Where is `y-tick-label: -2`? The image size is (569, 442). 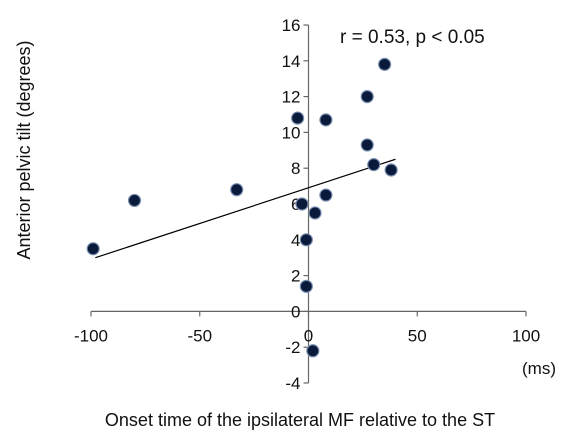
y-tick-label: -2 is located at coordinates (292, 347).